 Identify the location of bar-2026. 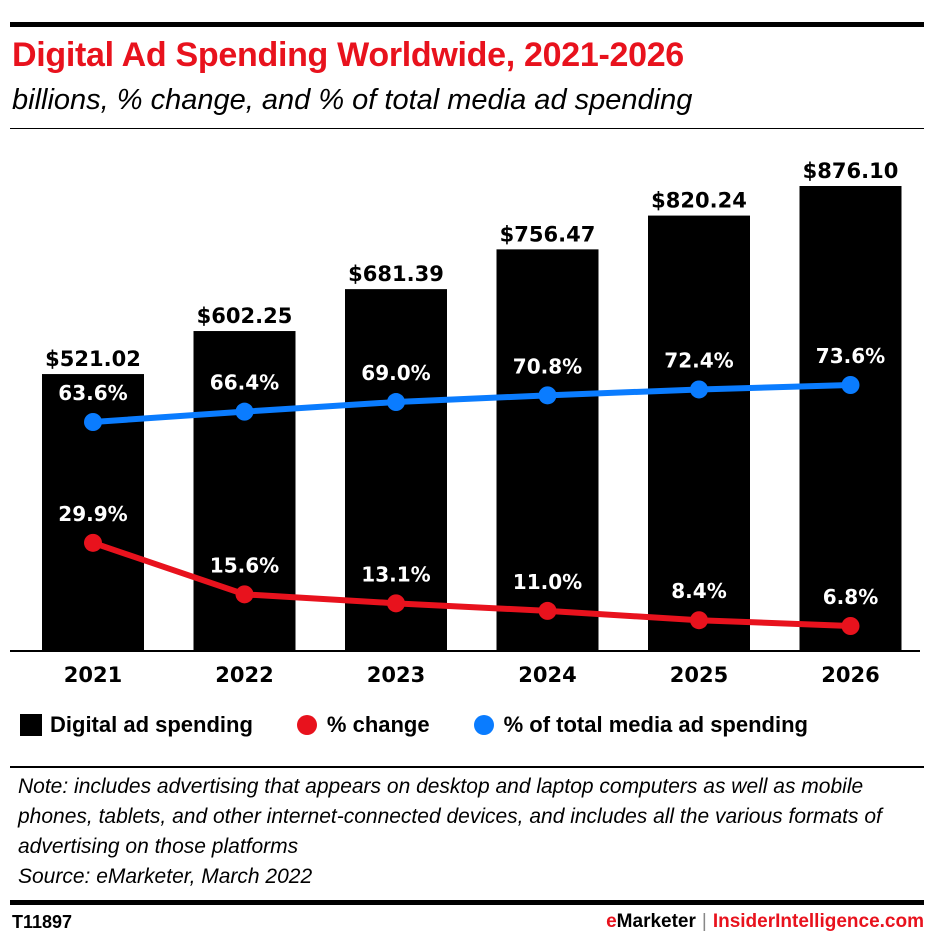
(850, 418).